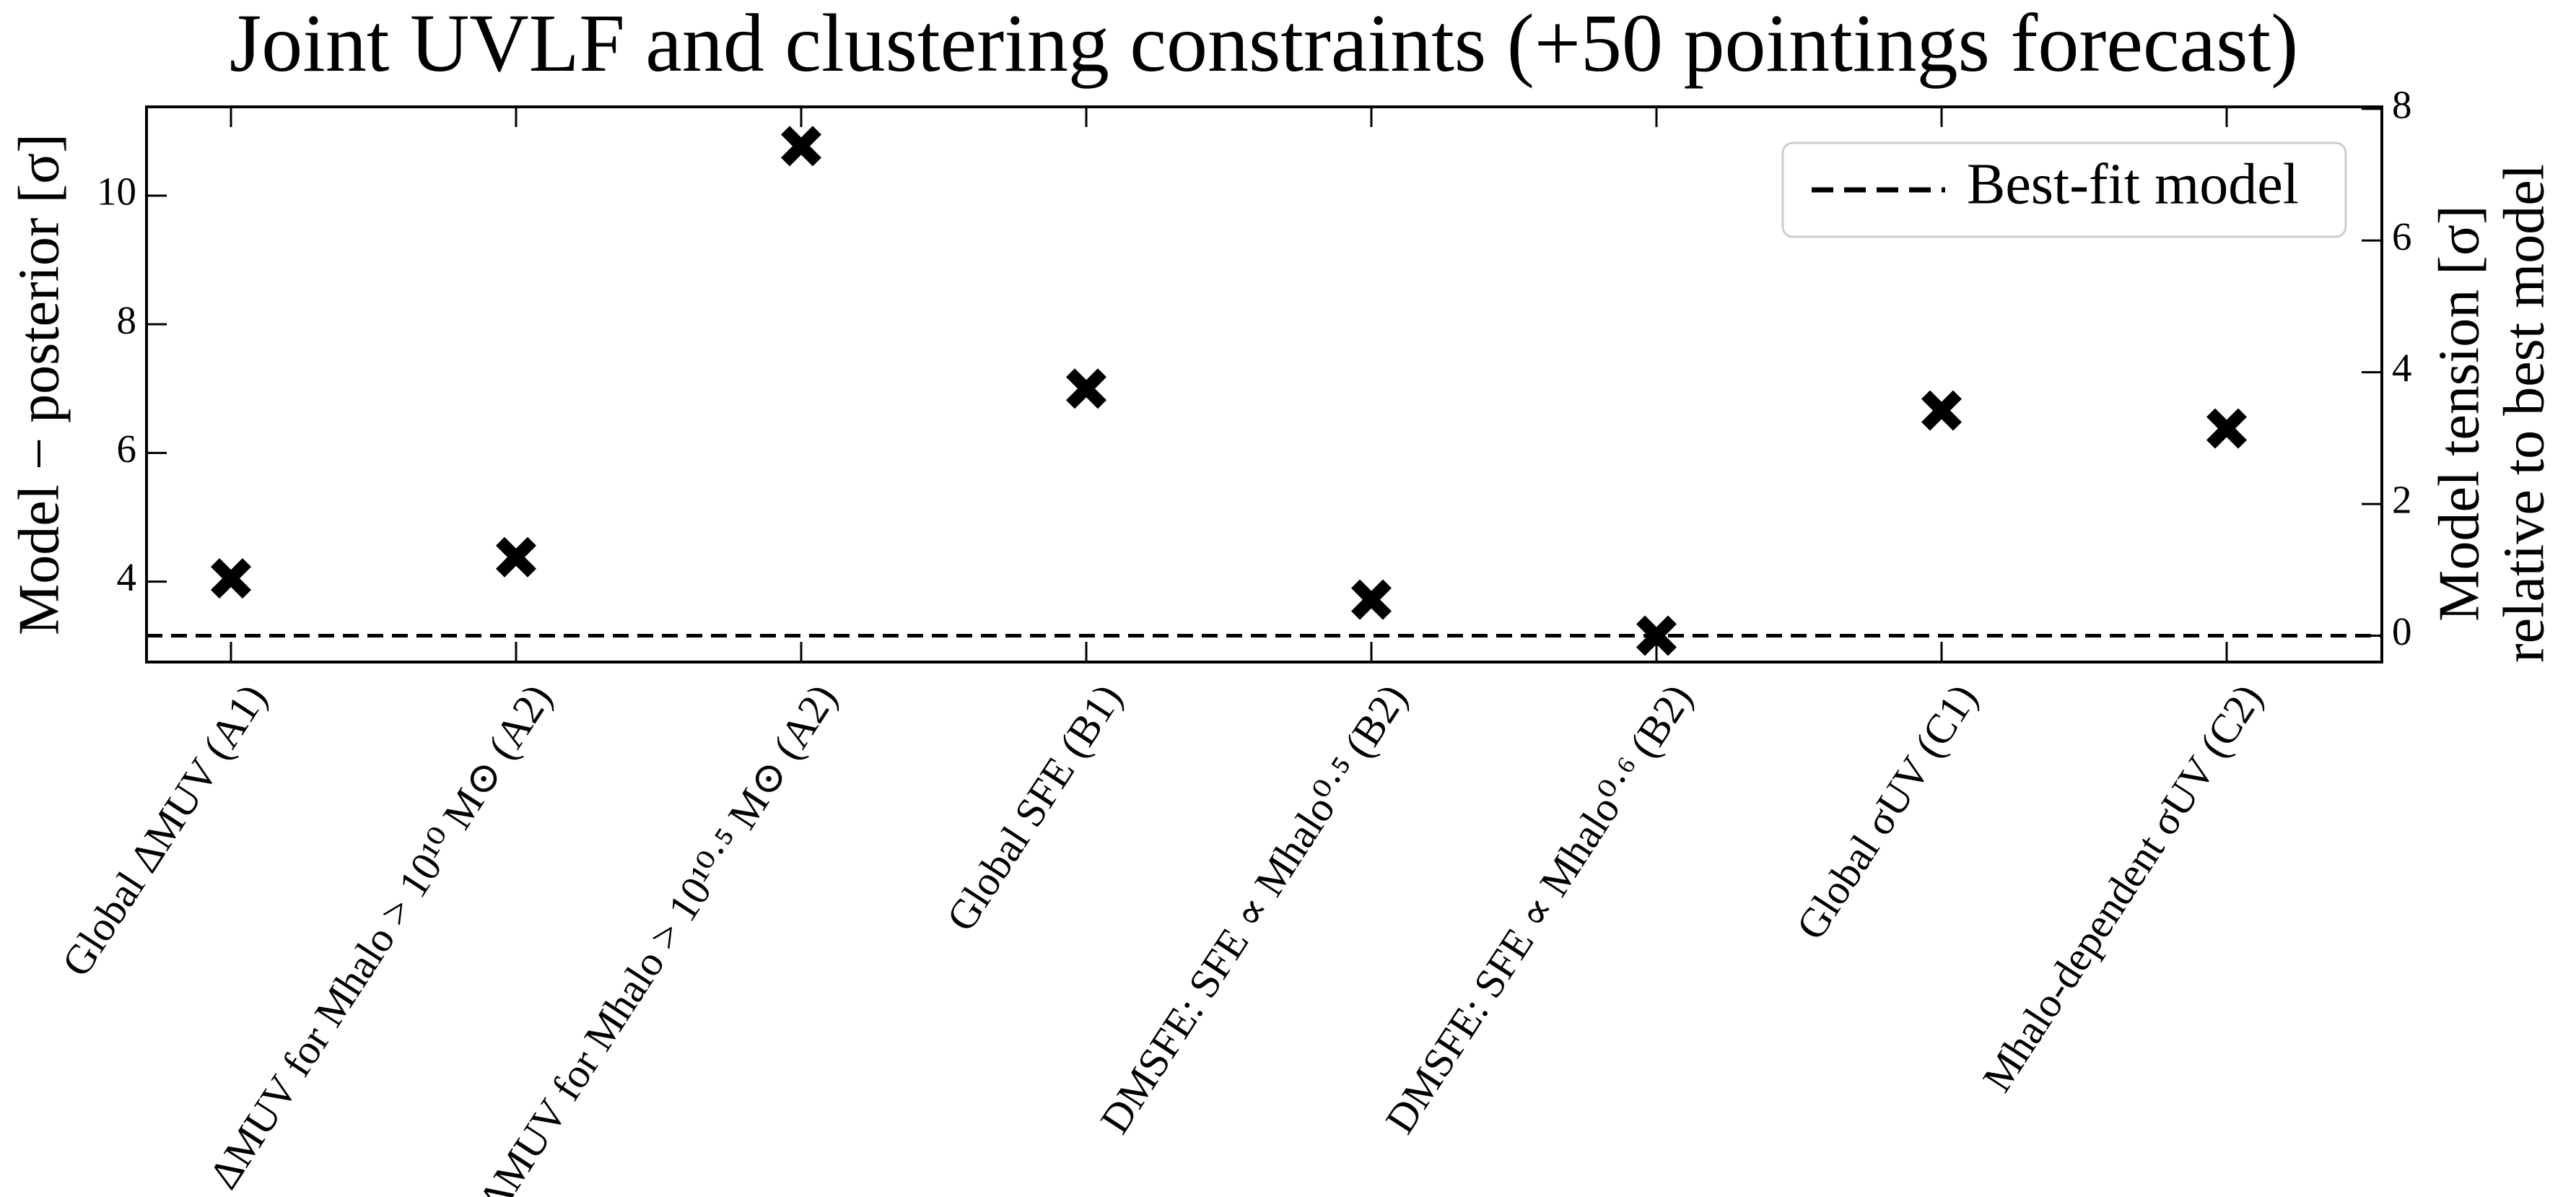  Describe the element at coordinates (164, 830) in the screenshot. I see `x-tick-label: Global ΔMUV (A1)` at that location.